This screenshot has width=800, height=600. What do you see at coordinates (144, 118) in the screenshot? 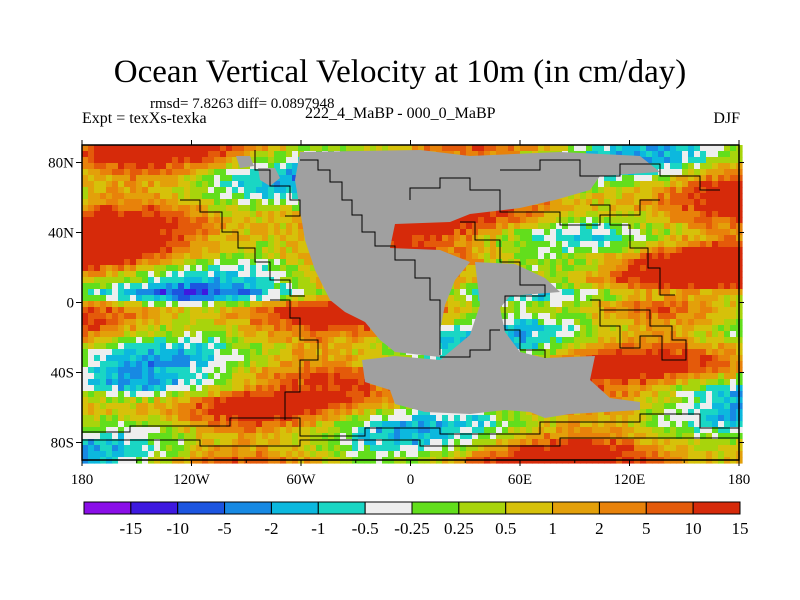
I see `experiment-label: Expt = texXs-texka` at bounding box center [144, 118].